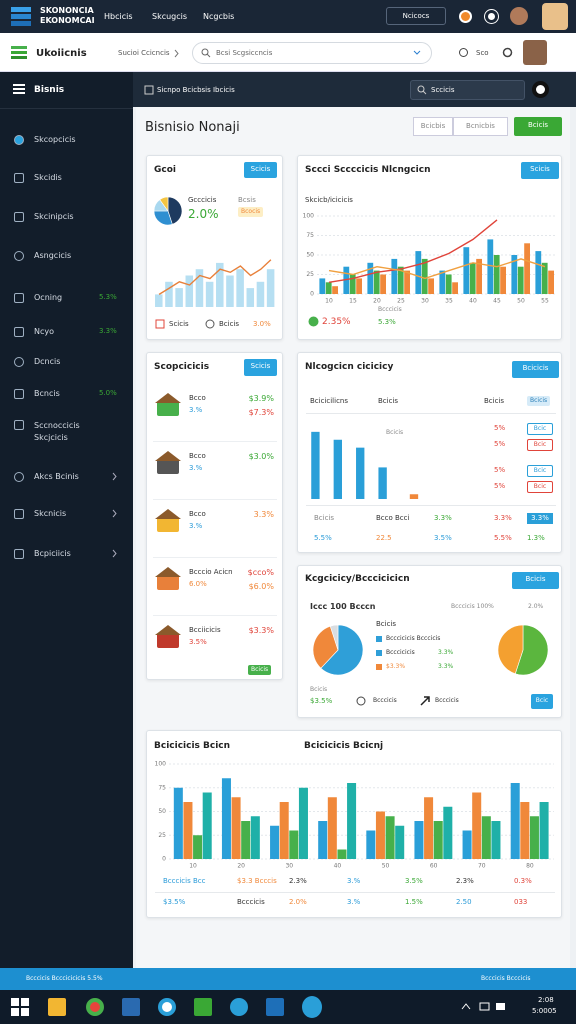 The image size is (576, 1024). What do you see at coordinates (463, 52) in the screenshot?
I see `bell-icon` at bounding box center [463, 52].